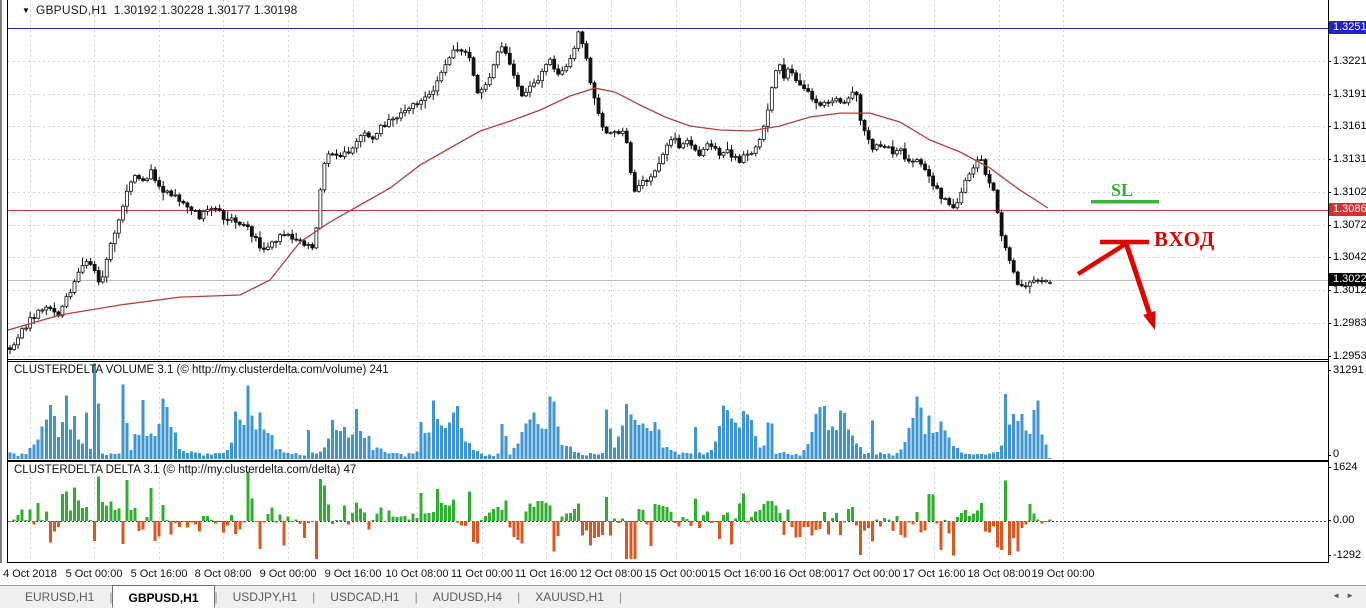 The image size is (1366, 608). What do you see at coordinates (7, 281) in the screenshot?
I see `plot-left-border` at bounding box center [7, 281].